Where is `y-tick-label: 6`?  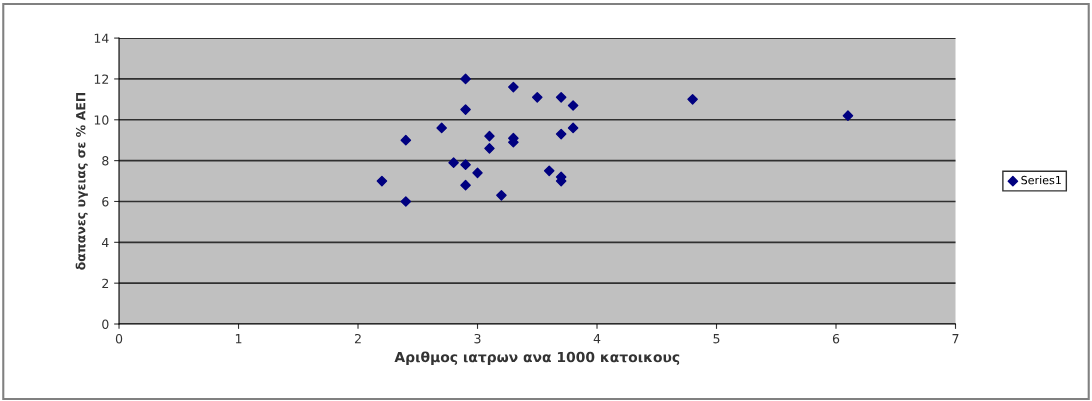
y-tick-label: 6 is located at coordinates (105, 201).